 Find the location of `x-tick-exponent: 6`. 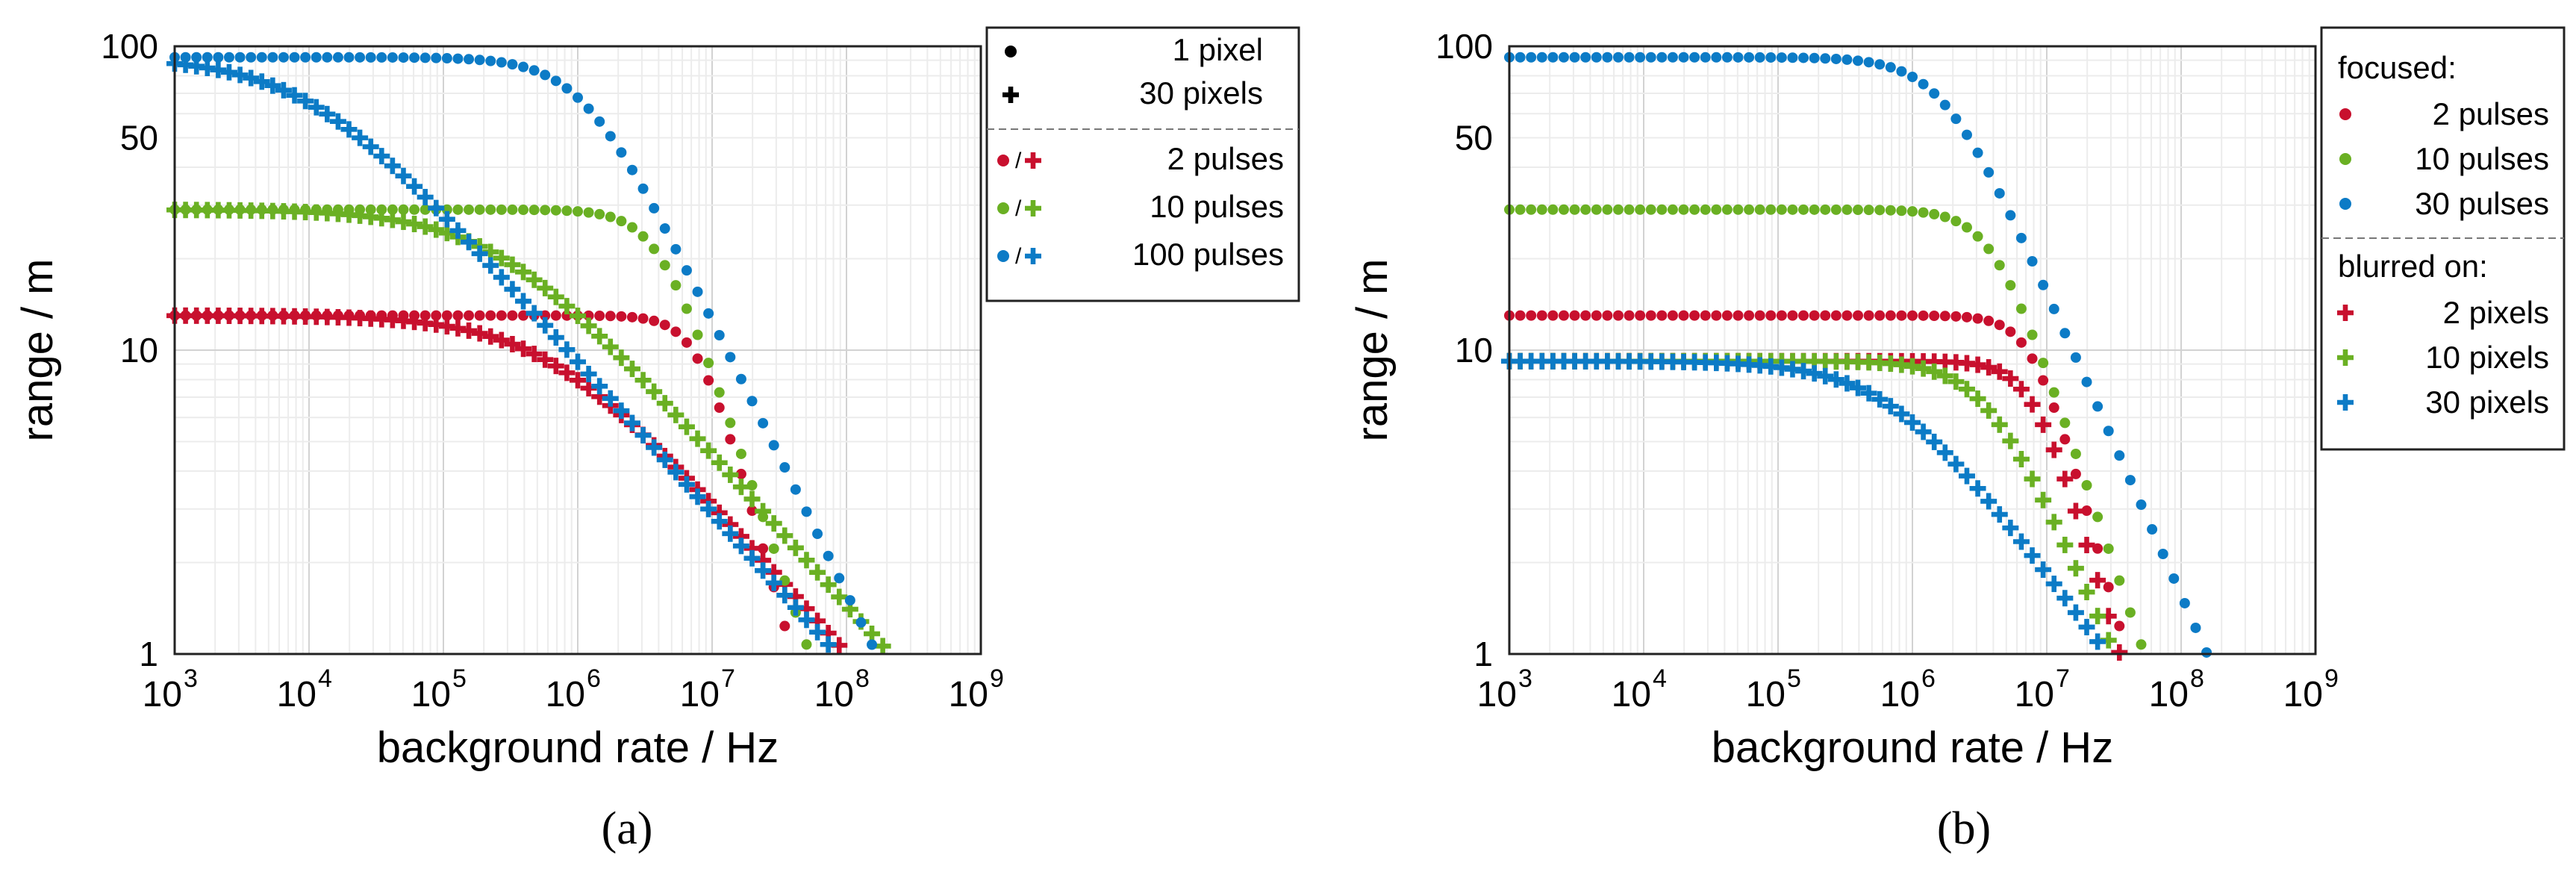

x-tick-exponent: 6 is located at coordinates (1928, 678).